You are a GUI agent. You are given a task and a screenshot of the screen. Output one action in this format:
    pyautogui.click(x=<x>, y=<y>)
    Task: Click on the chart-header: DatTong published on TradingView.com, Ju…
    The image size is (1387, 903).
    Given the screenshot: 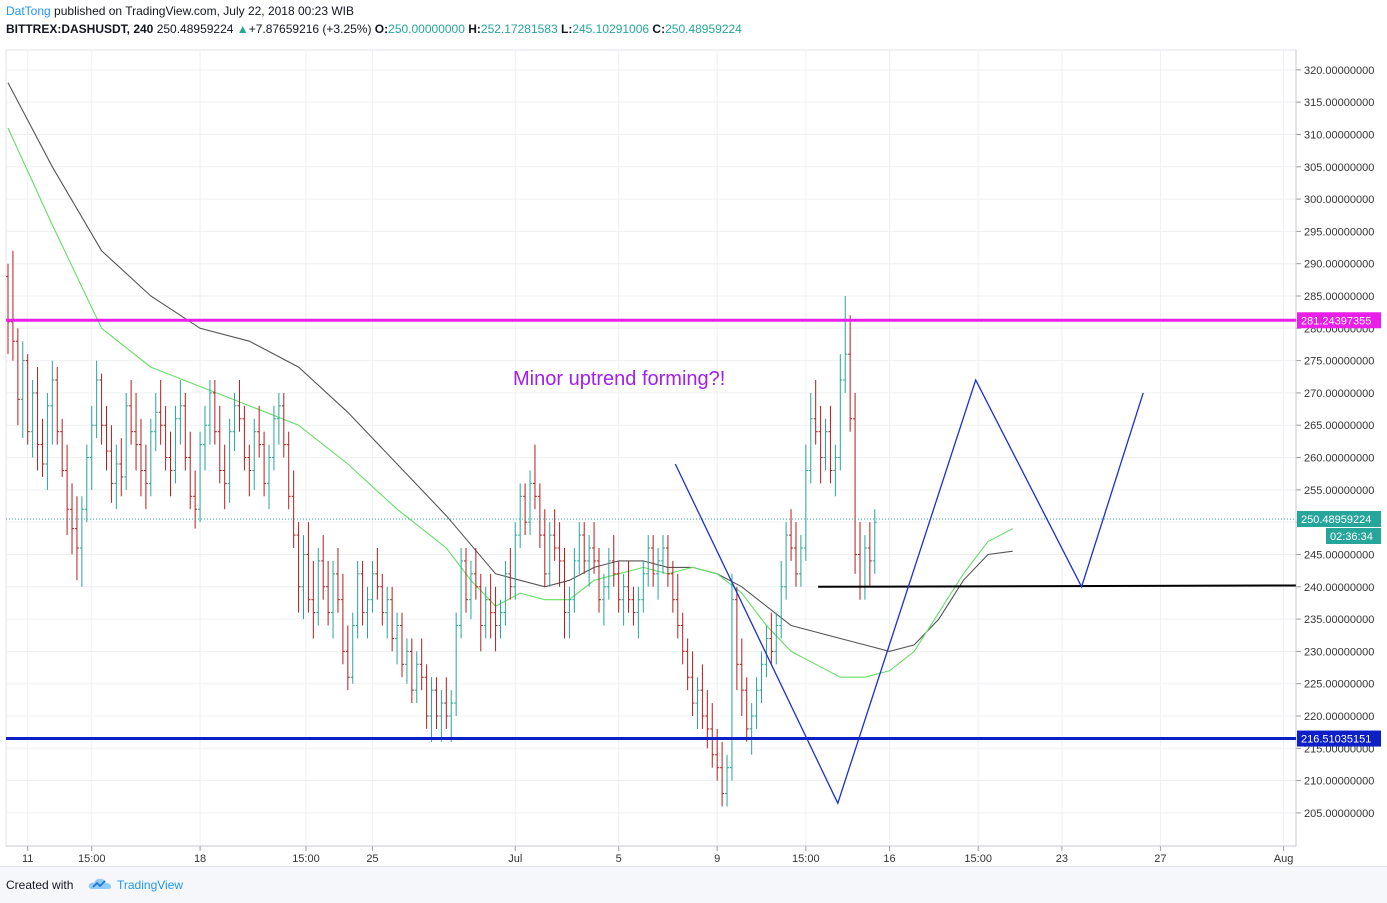 What is the action you would take?
    pyautogui.click(x=693, y=21)
    